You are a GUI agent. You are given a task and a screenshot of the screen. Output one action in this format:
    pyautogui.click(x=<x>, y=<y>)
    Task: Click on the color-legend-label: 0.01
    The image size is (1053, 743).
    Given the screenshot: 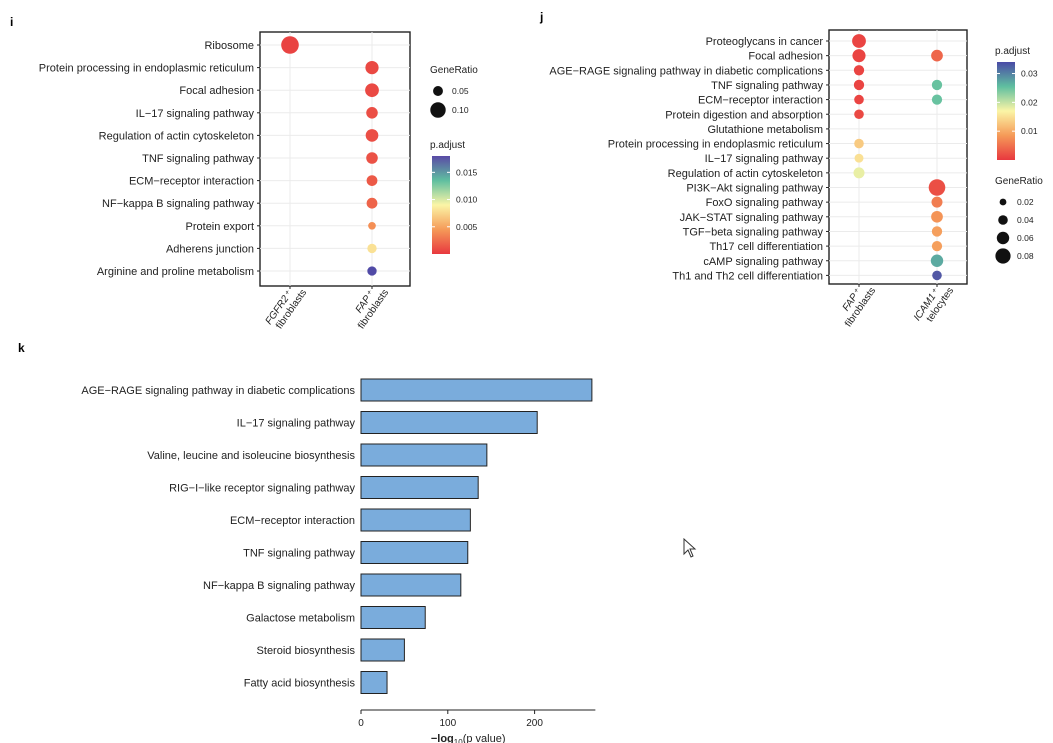 What is the action you would take?
    pyautogui.click(x=1029, y=131)
    